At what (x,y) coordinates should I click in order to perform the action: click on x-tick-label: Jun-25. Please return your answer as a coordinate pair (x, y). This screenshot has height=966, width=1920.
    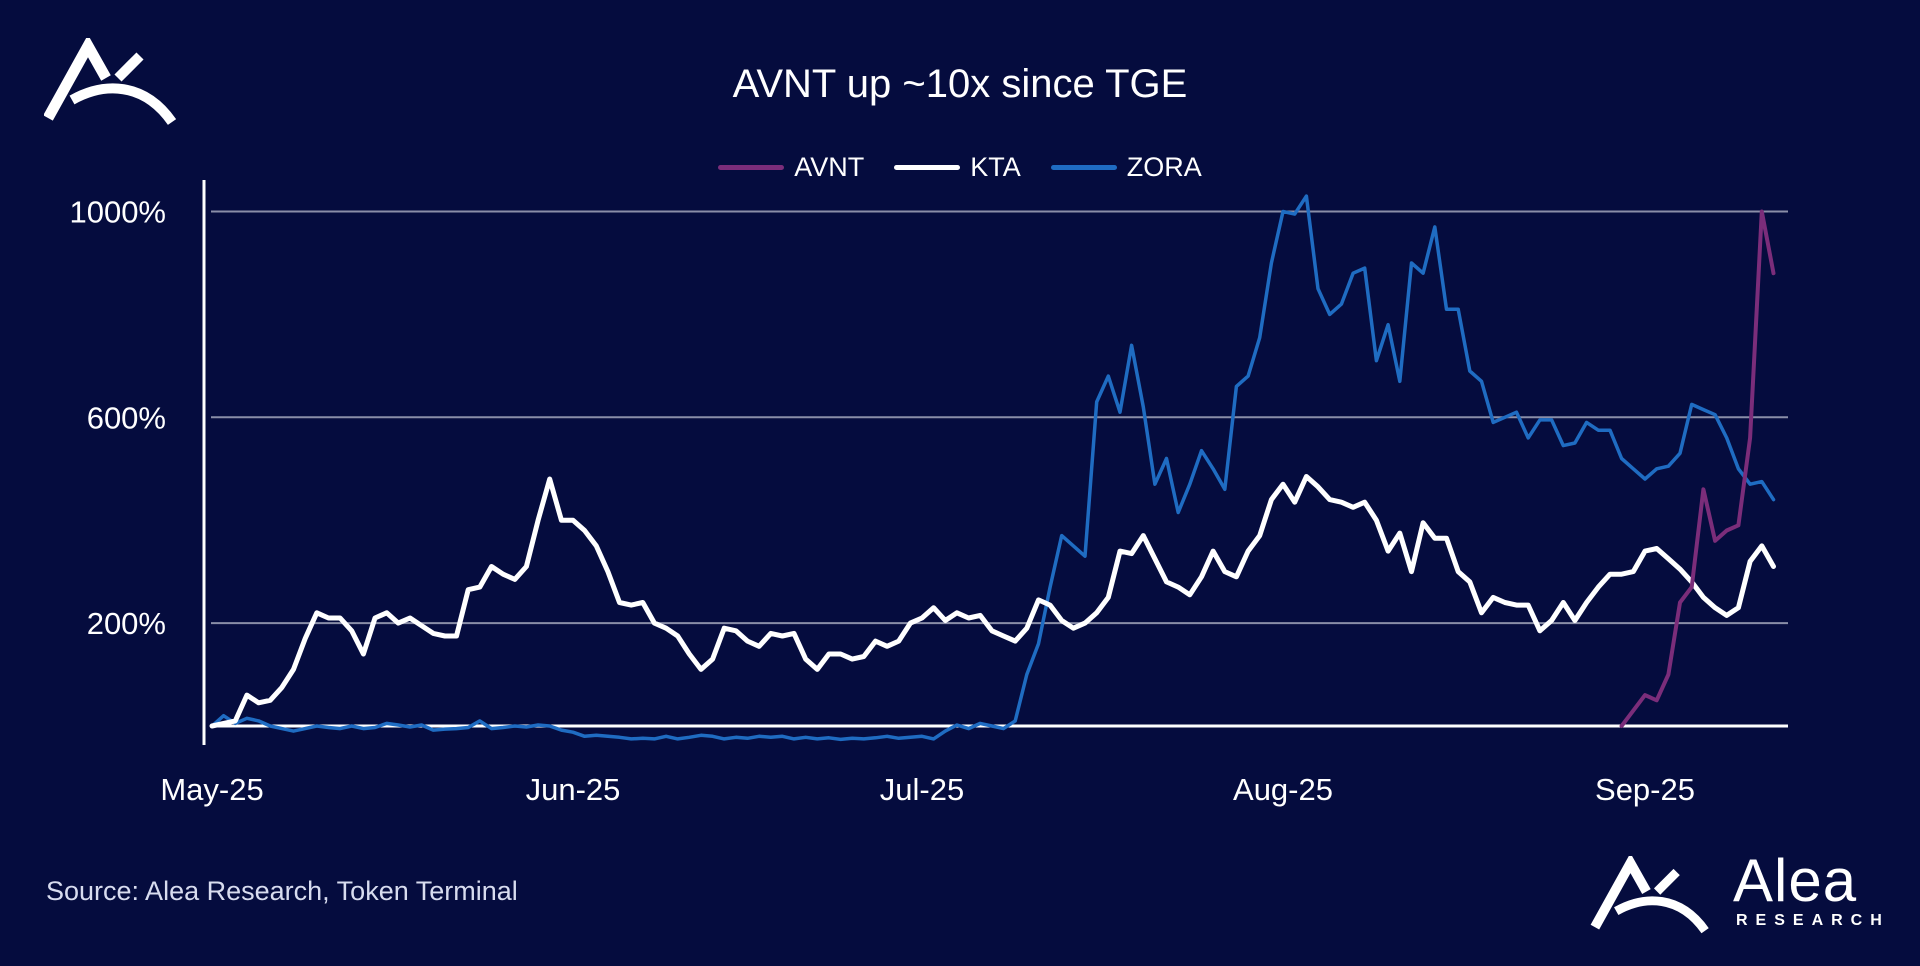
    Looking at the image, I should click on (573, 789).